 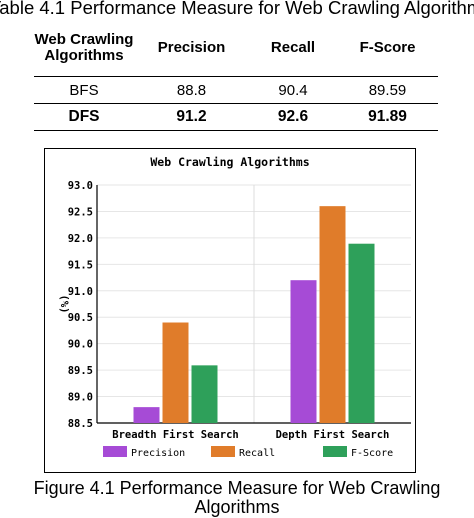 I want to click on x-tick-label: Depth First Search, so click(x=333, y=435).